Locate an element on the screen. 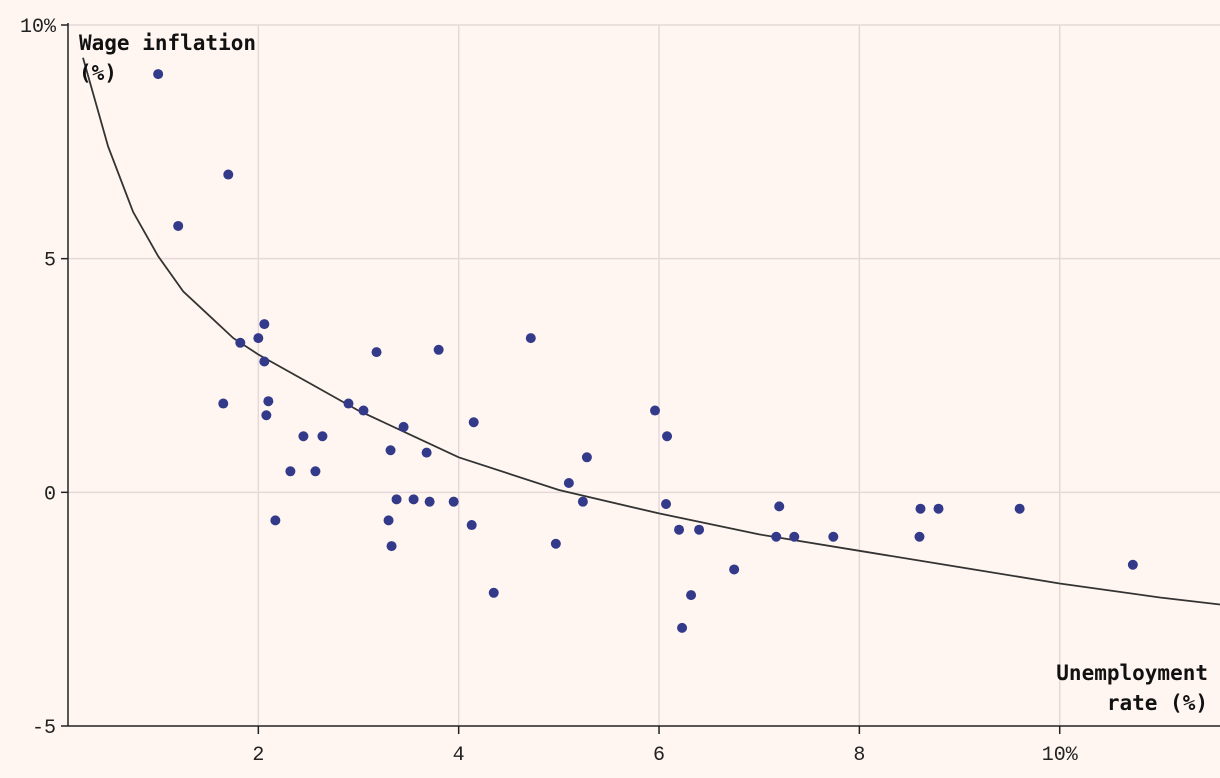 The width and height of the screenshot is (1220, 778). y-tick-label-3: -5 is located at coordinates (44, 728).